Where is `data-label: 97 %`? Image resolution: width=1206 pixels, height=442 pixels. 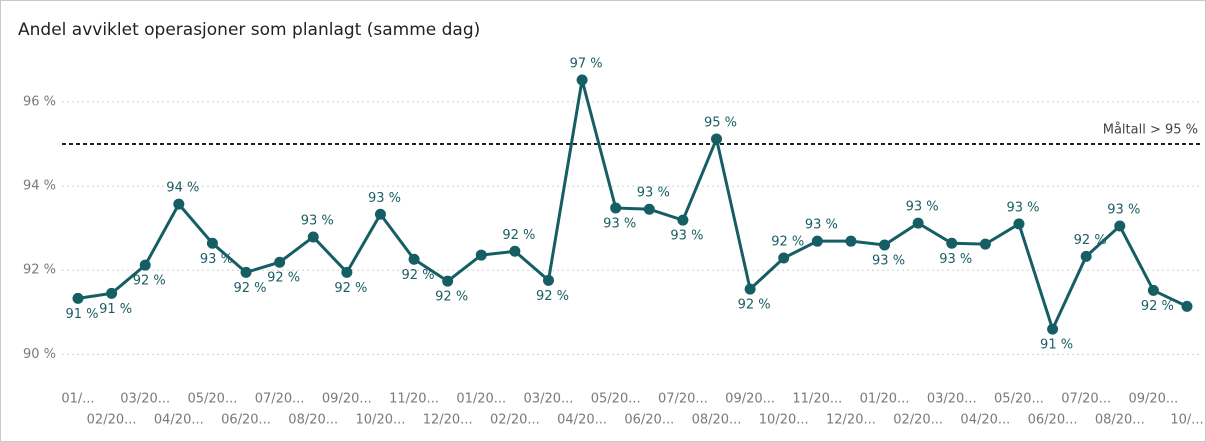
data-label: 97 % is located at coordinates (586, 64).